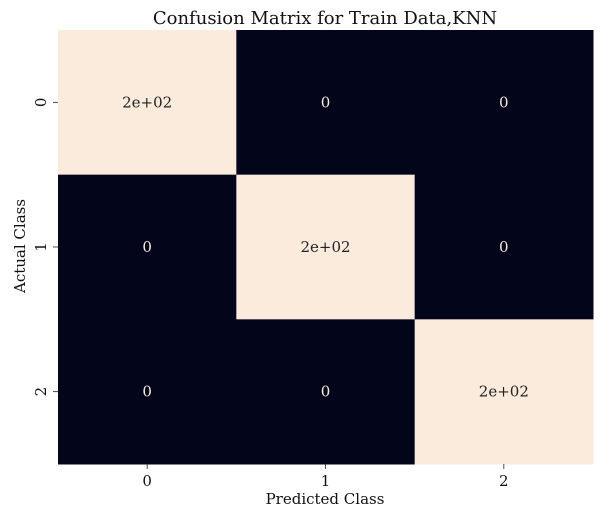  What do you see at coordinates (325, 499) in the screenshot?
I see `x-axis-label: Predicted Class` at bounding box center [325, 499].